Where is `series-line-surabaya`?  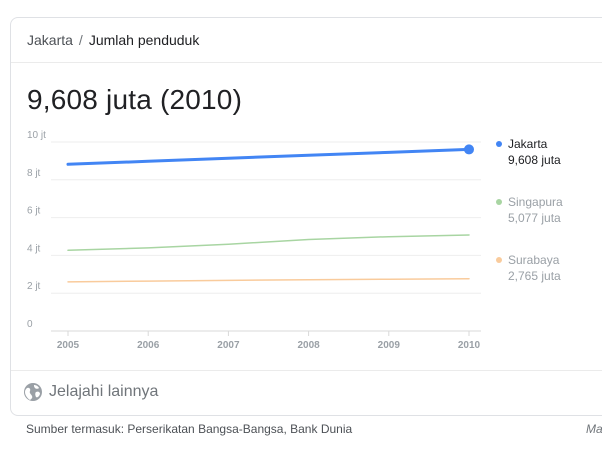
series-line-surabaya is located at coordinates (268, 280).